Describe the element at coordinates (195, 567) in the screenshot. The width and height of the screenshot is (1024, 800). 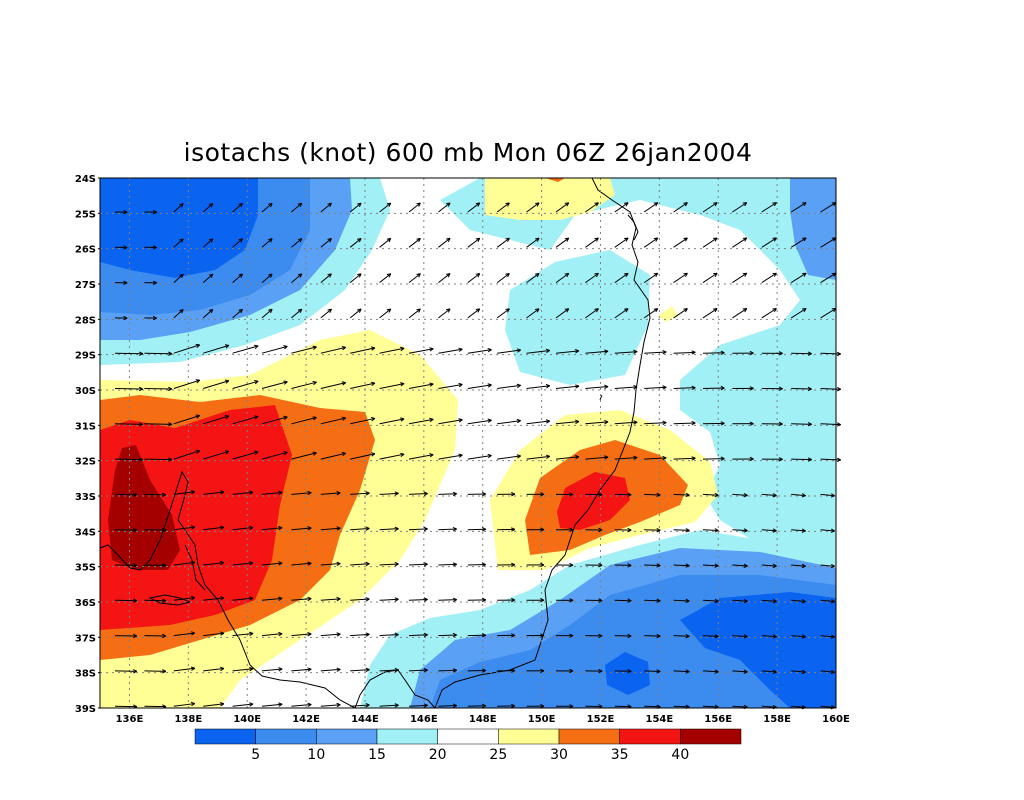
I see `coastline-gulf-st-vincent` at that location.